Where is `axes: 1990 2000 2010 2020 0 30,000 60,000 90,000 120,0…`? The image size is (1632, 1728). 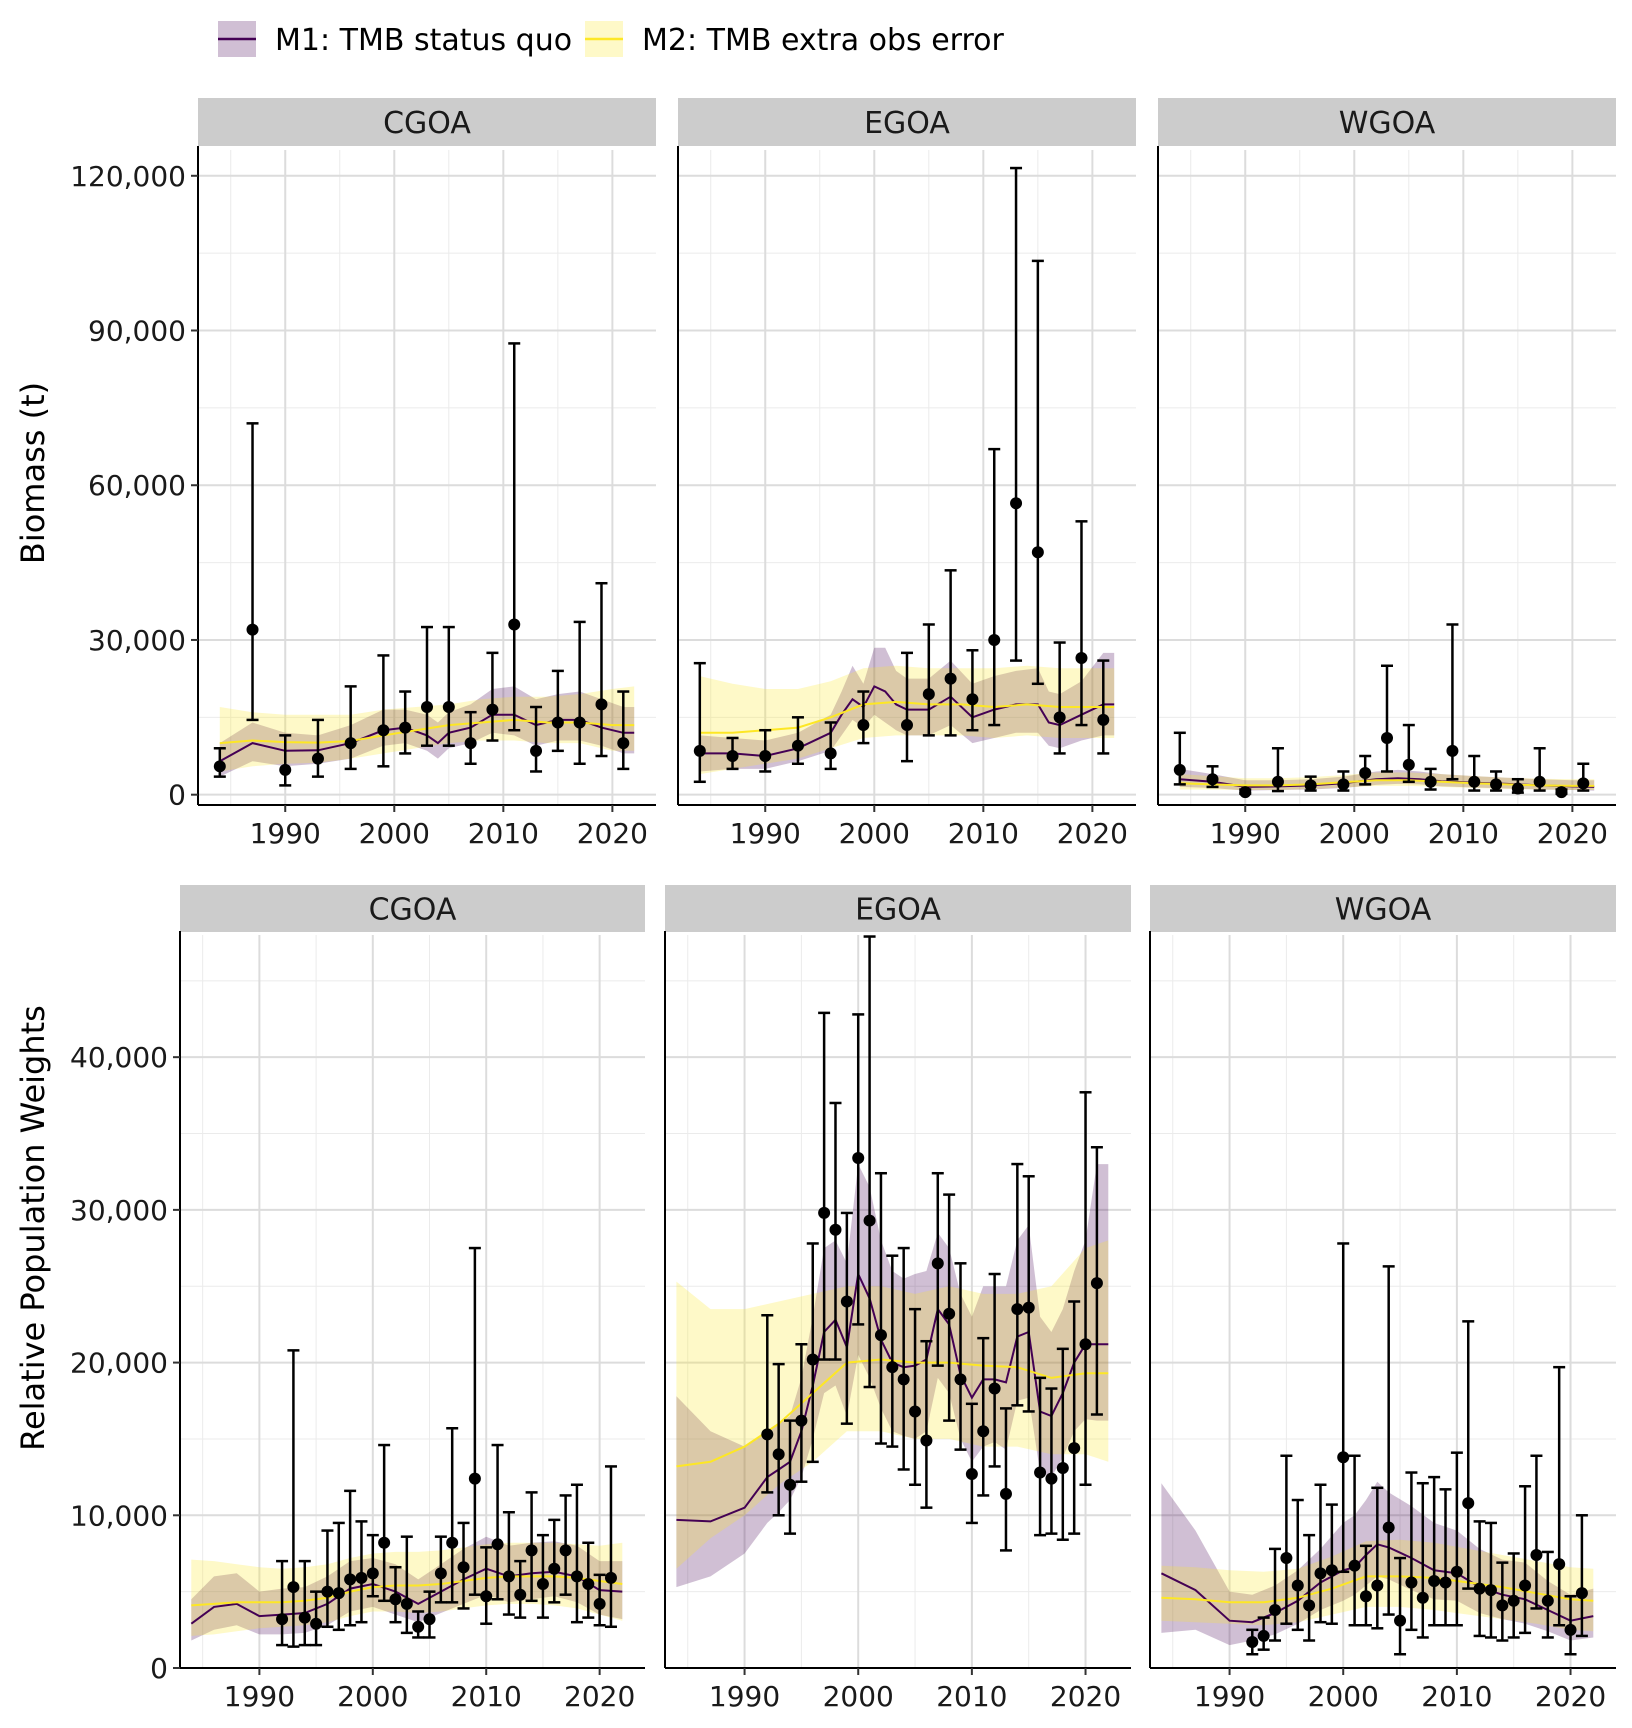 axes: 1990 2000 2010 2020 0 30,000 60,000 90,000 120,0… is located at coordinates (363, 498).